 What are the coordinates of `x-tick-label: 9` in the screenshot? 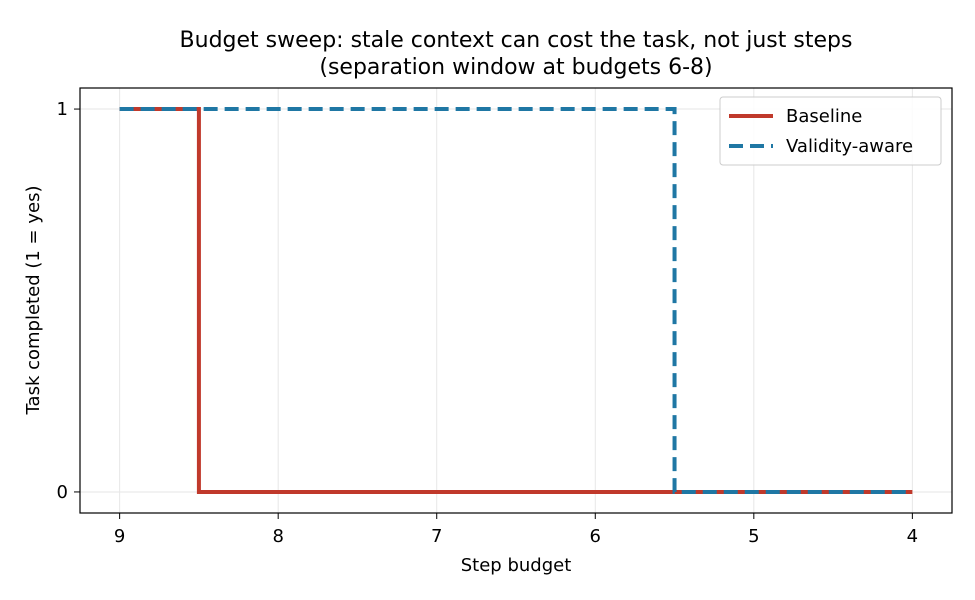 It's located at (119, 536).